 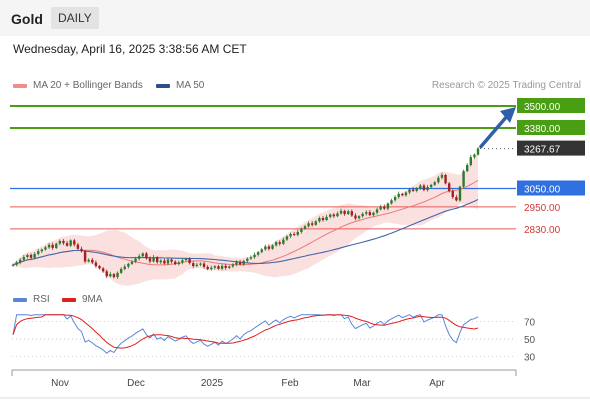 I want to click on x-month-label: Feb, so click(x=290, y=383).